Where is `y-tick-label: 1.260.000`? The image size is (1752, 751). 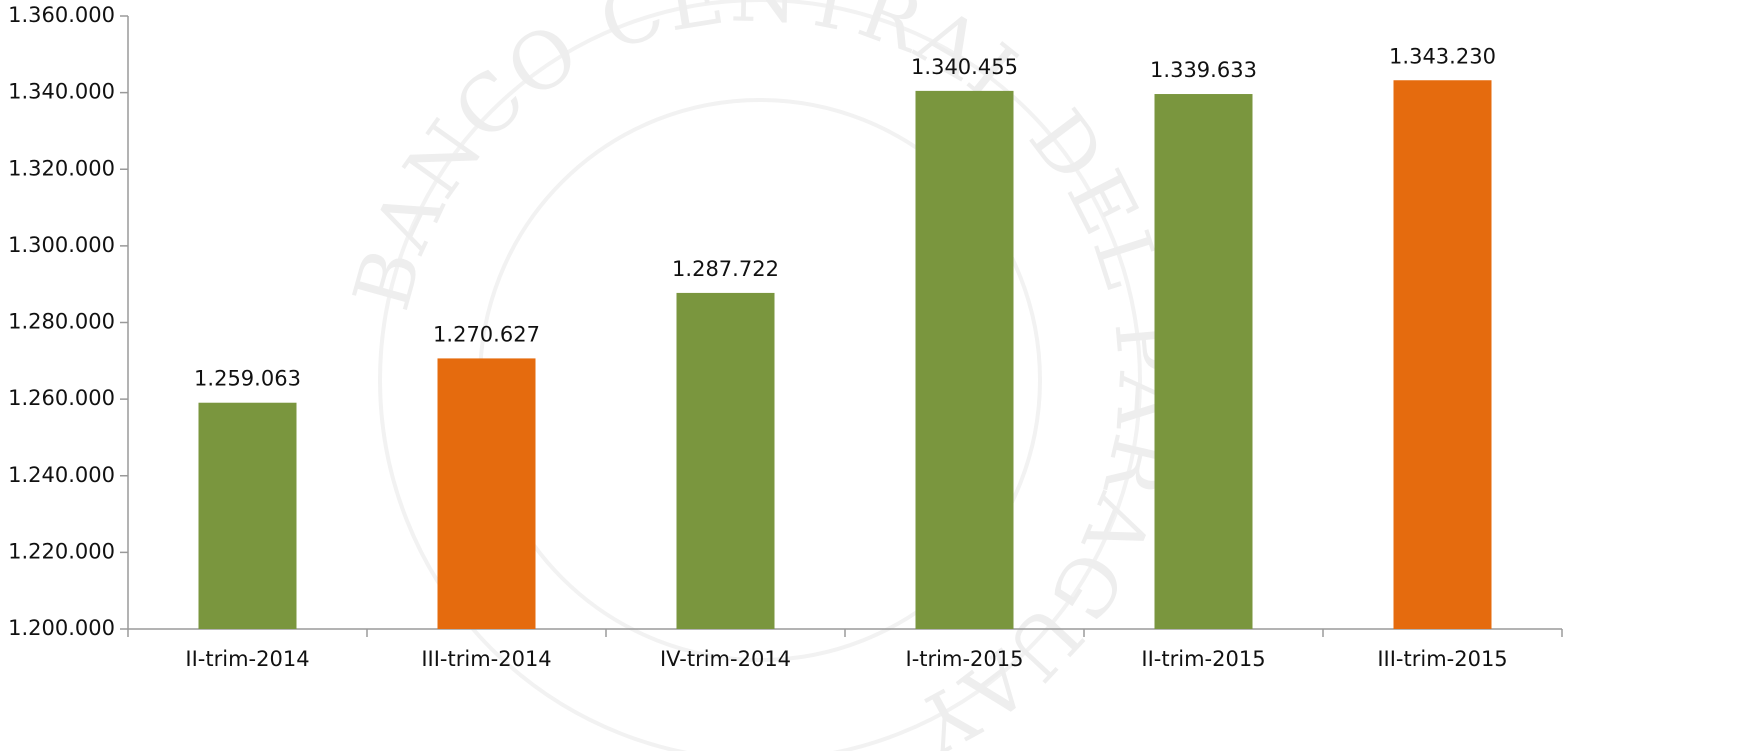 y-tick-label: 1.260.000 is located at coordinates (61, 398).